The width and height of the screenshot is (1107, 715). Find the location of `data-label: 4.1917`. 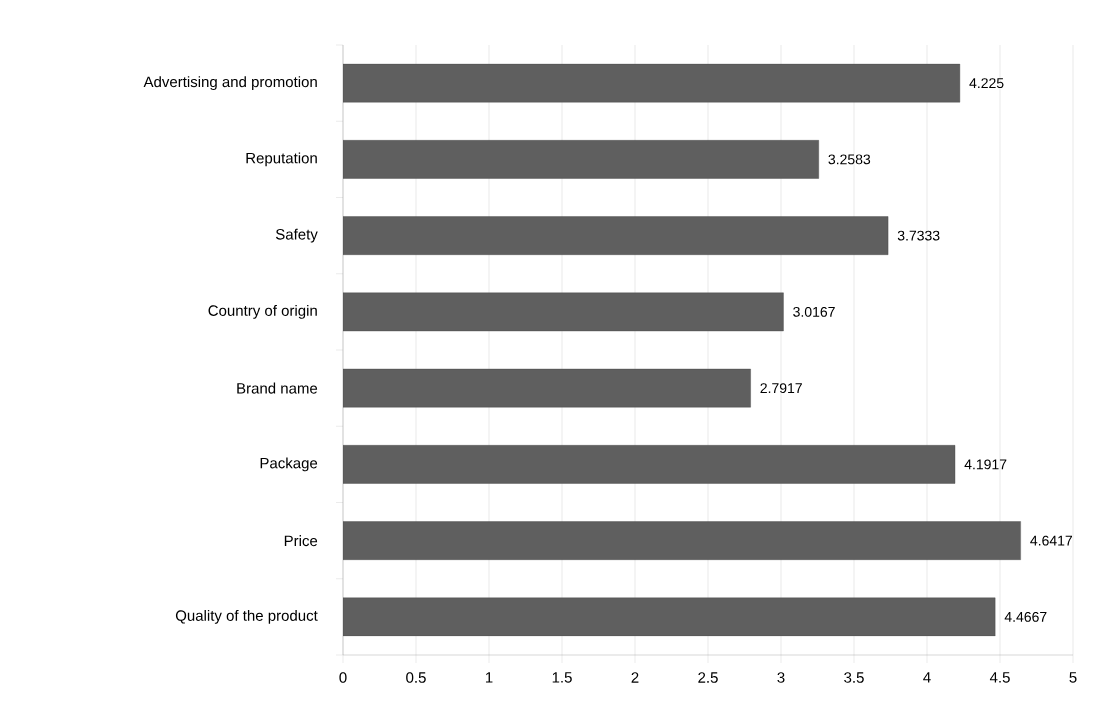

data-label: 4.1917 is located at coordinates (985, 464).